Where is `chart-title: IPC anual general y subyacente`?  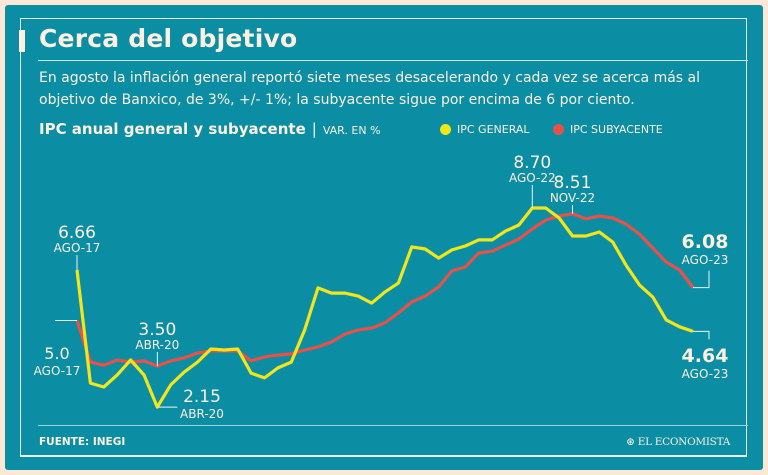
chart-title: IPC anual general y subyacente is located at coordinates (172, 129).